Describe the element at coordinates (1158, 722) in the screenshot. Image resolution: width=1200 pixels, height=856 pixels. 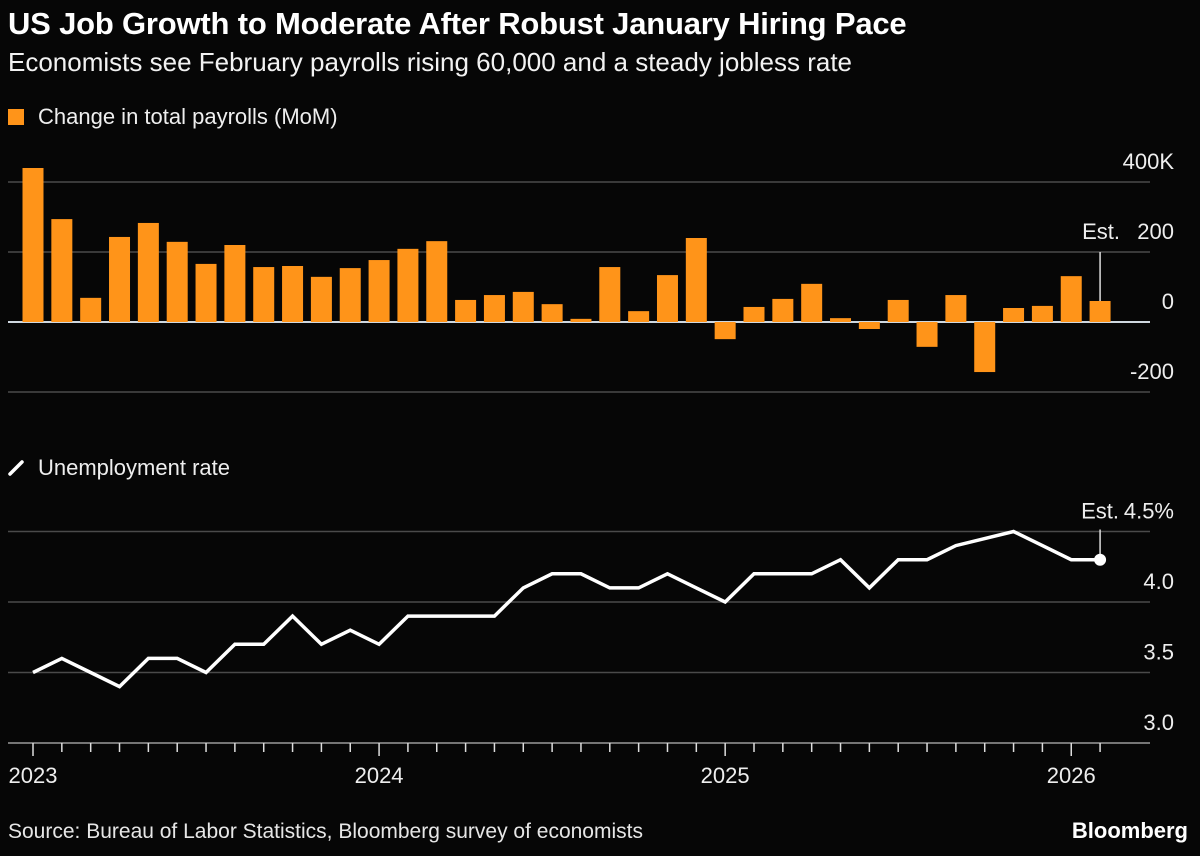
I see `line-y-tick-label: 3.0` at that location.